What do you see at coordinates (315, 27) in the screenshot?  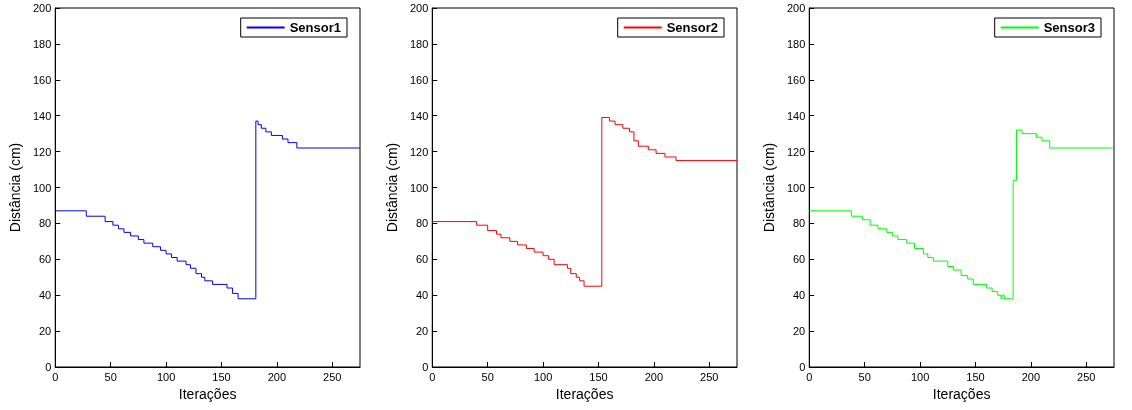 I see `legend-label: Sensor1` at bounding box center [315, 27].